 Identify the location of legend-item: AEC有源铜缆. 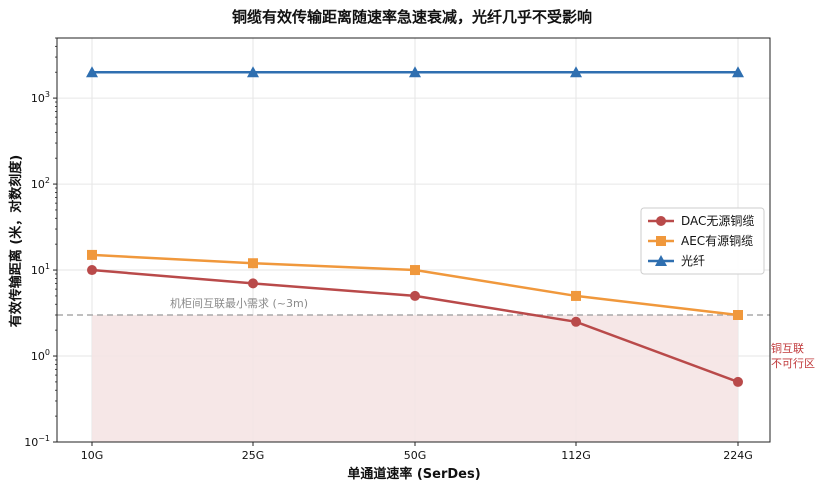
(700, 240).